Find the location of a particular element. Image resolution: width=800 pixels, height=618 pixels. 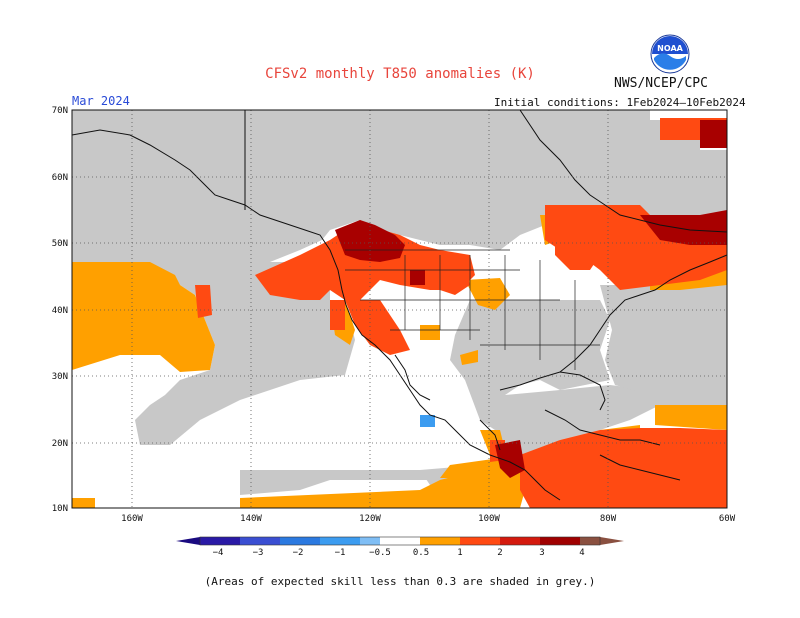

state-boundaries is located at coordinates (472, 309).